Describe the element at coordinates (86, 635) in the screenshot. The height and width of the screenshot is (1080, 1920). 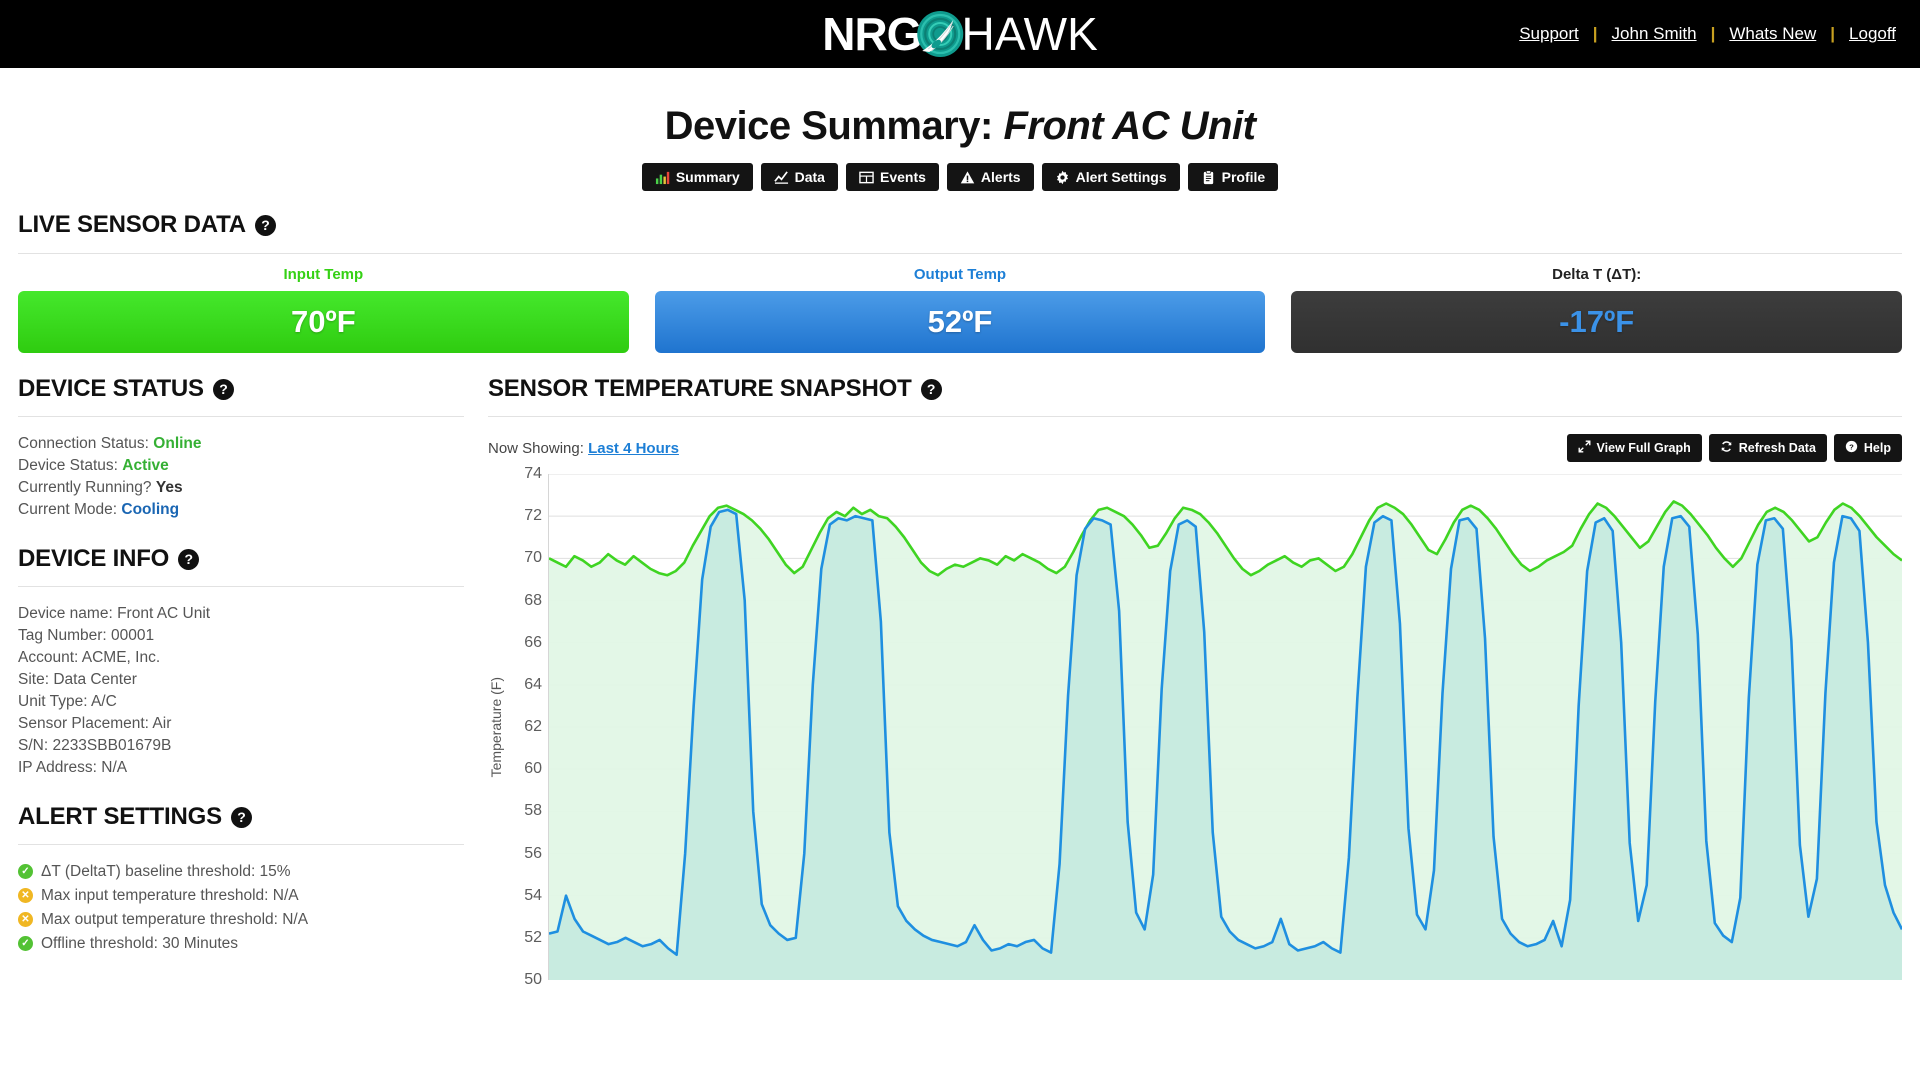
I see `device-info-row: Tag Number: 00001` at that location.